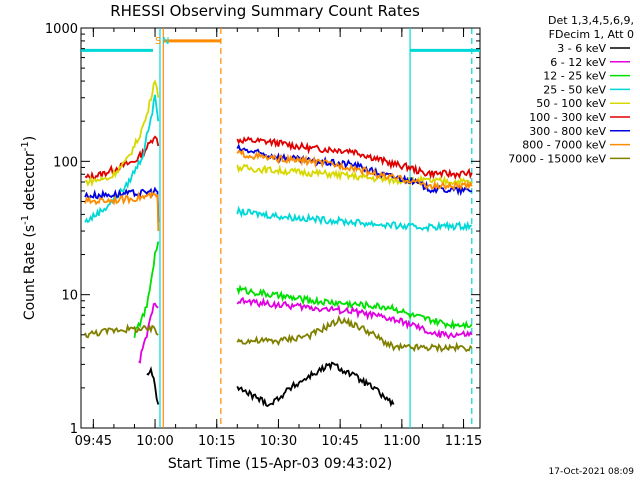 The width and height of the screenshot is (640, 480). I want to click on x-tick-label: 11:15, so click(463, 441).